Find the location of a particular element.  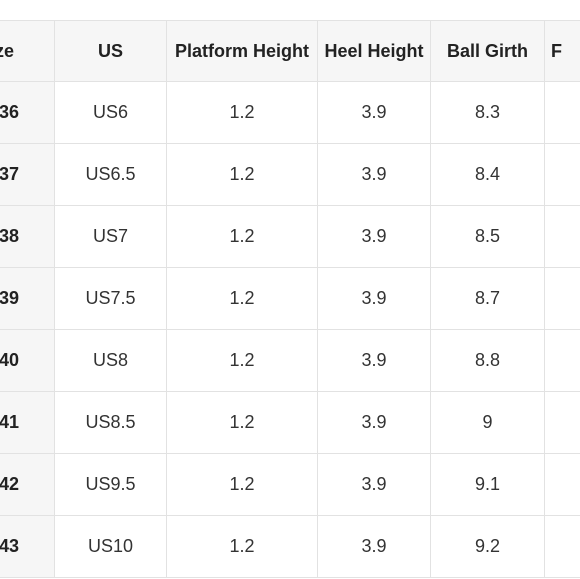

header-cell: US is located at coordinates (111, 51).